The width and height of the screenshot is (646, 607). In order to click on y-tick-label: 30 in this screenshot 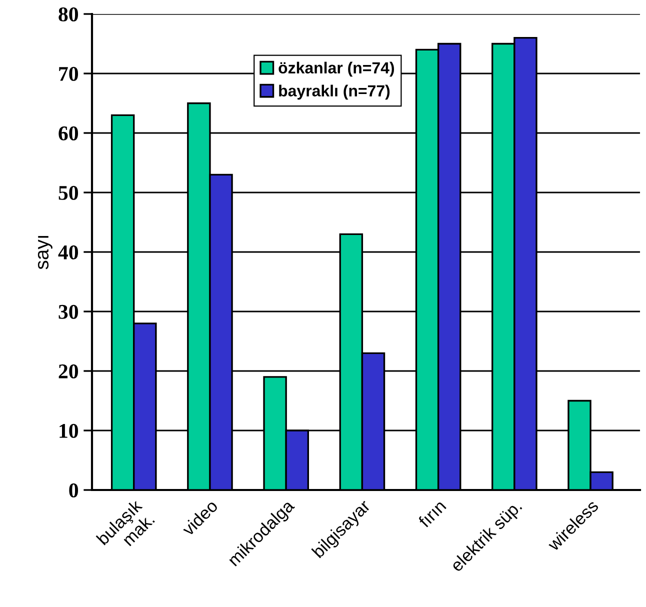, I will do `click(68, 311)`.